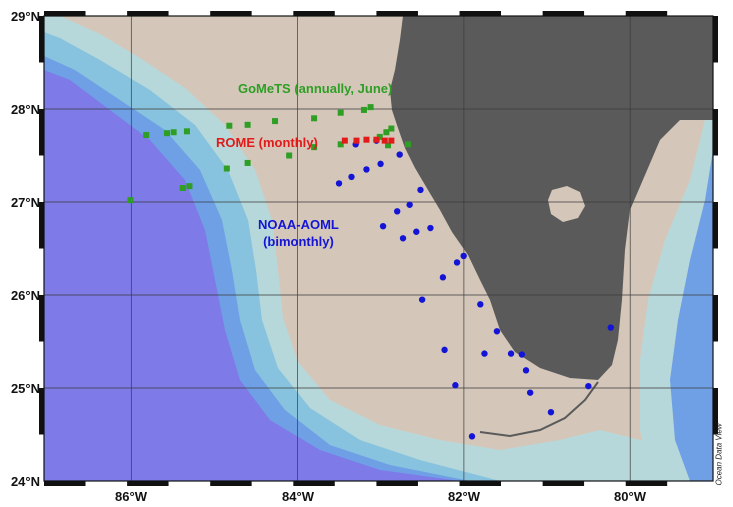 The height and width of the screenshot is (507, 733). I want to click on lat-label-25n: 25°N, so click(25, 388).